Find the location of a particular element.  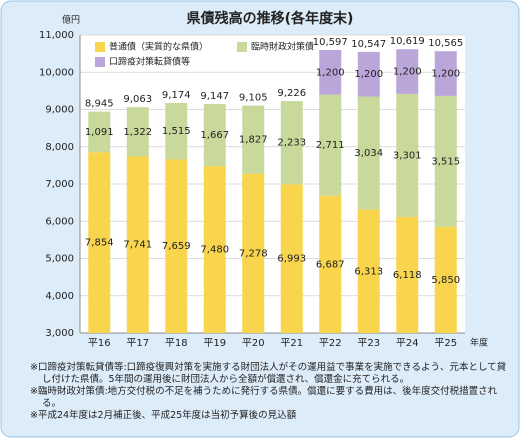

x-tick-label: 平18 is located at coordinates (176, 343).